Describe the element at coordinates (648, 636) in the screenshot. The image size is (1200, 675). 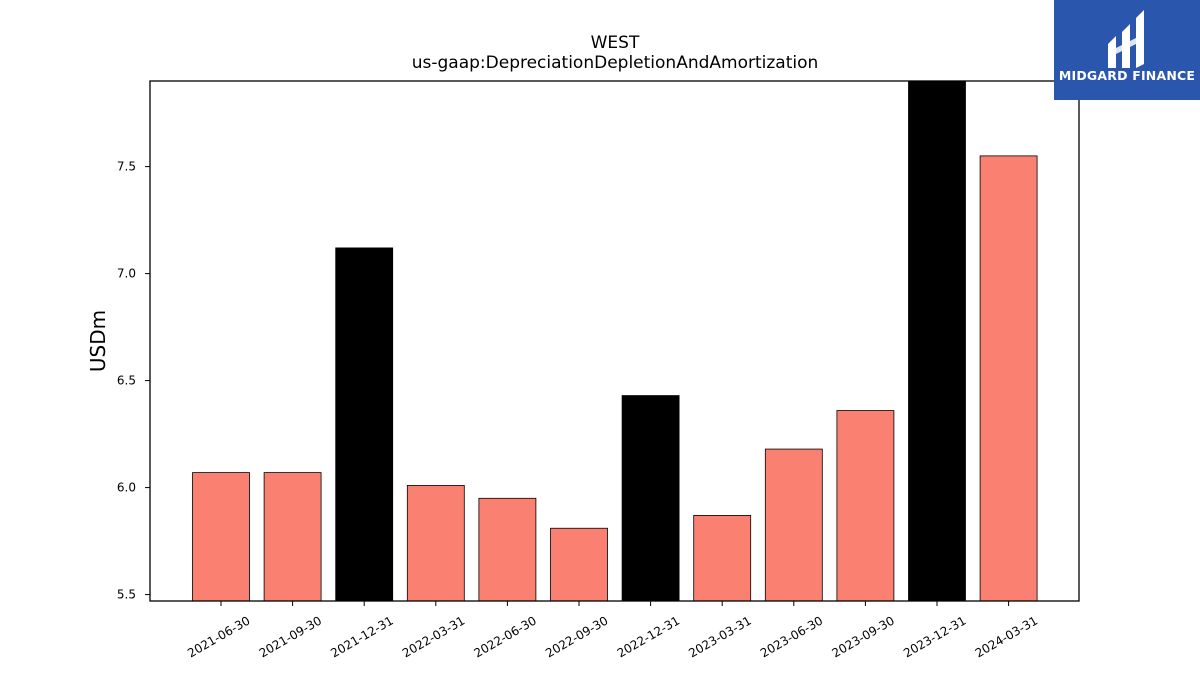
I see `x-tick-label: 2022-12-31` at that location.